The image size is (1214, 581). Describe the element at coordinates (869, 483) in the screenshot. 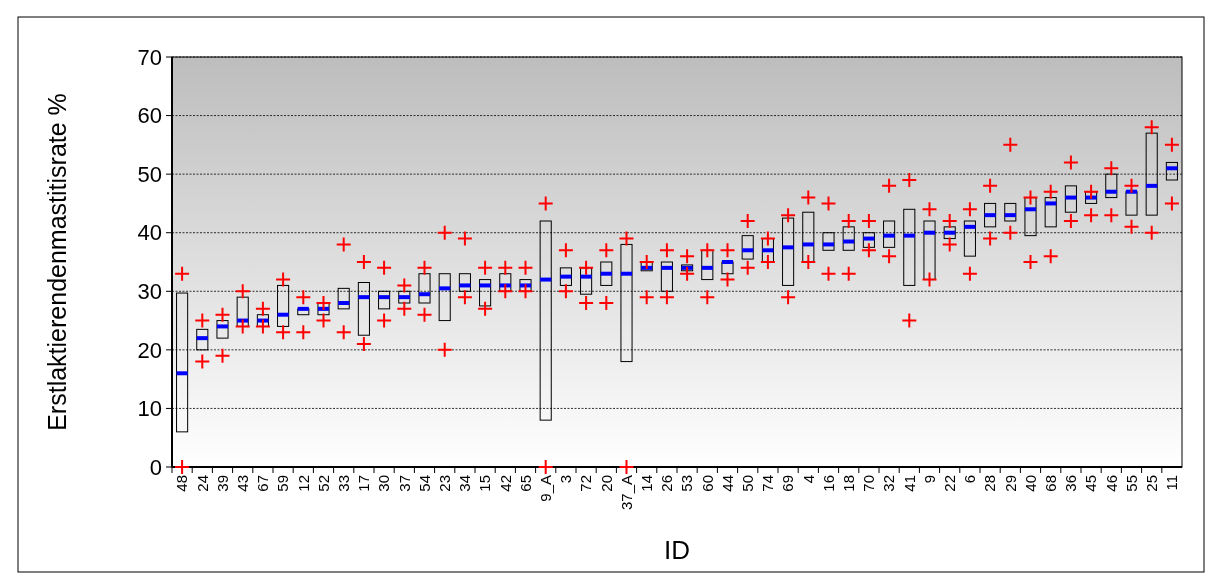

I see `x-tick-label: 70` at that location.